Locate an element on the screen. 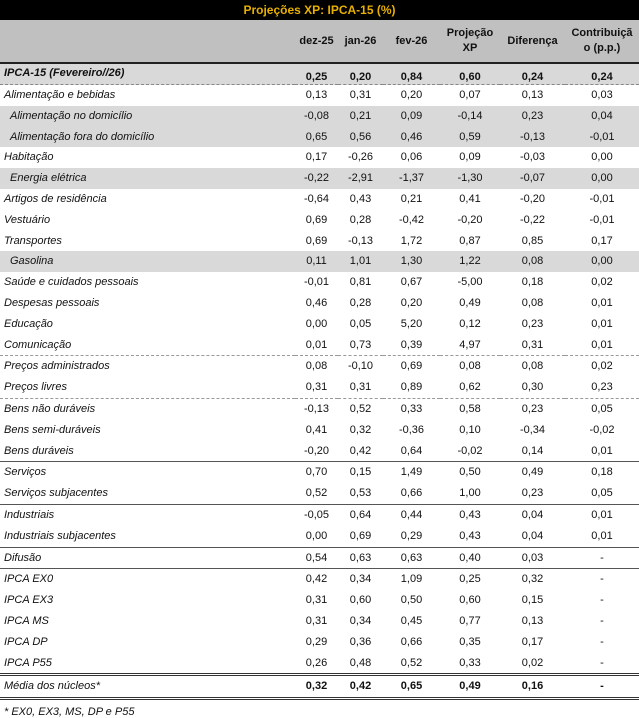 This screenshot has height=718, width=639. cell-value: 0,45 is located at coordinates (411, 620).